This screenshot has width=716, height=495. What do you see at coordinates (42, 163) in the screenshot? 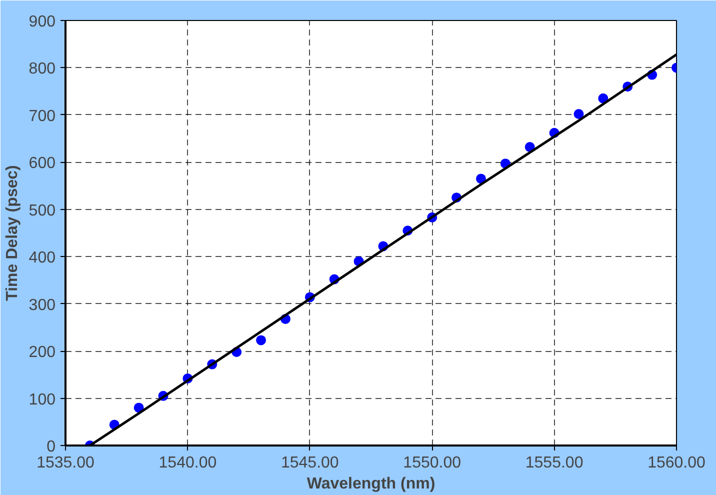
I see `y-tick-label: 600` at bounding box center [42, 163].